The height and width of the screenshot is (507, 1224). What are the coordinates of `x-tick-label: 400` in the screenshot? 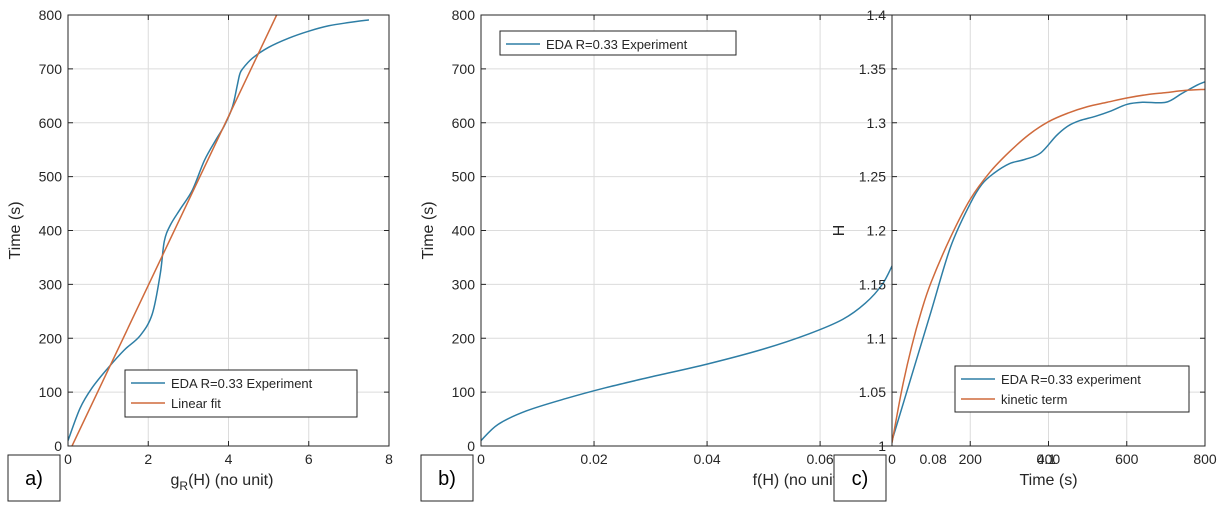 It's located at (1049, 459).